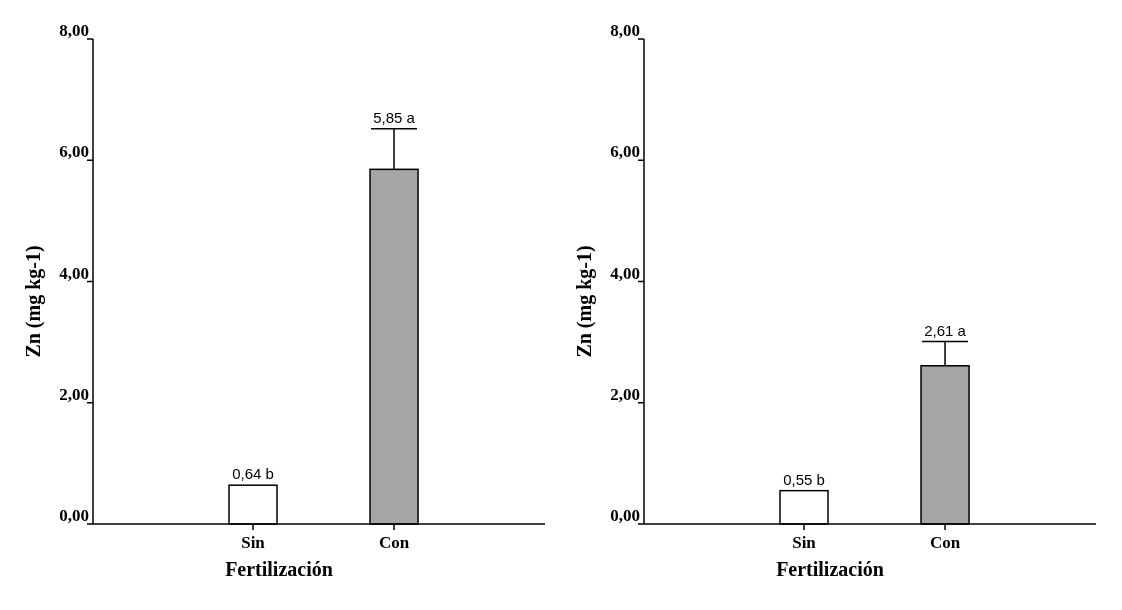 This screenshot has width=1122, height=610. I want to click on data-label: 0,55 b, so click(804, 479).